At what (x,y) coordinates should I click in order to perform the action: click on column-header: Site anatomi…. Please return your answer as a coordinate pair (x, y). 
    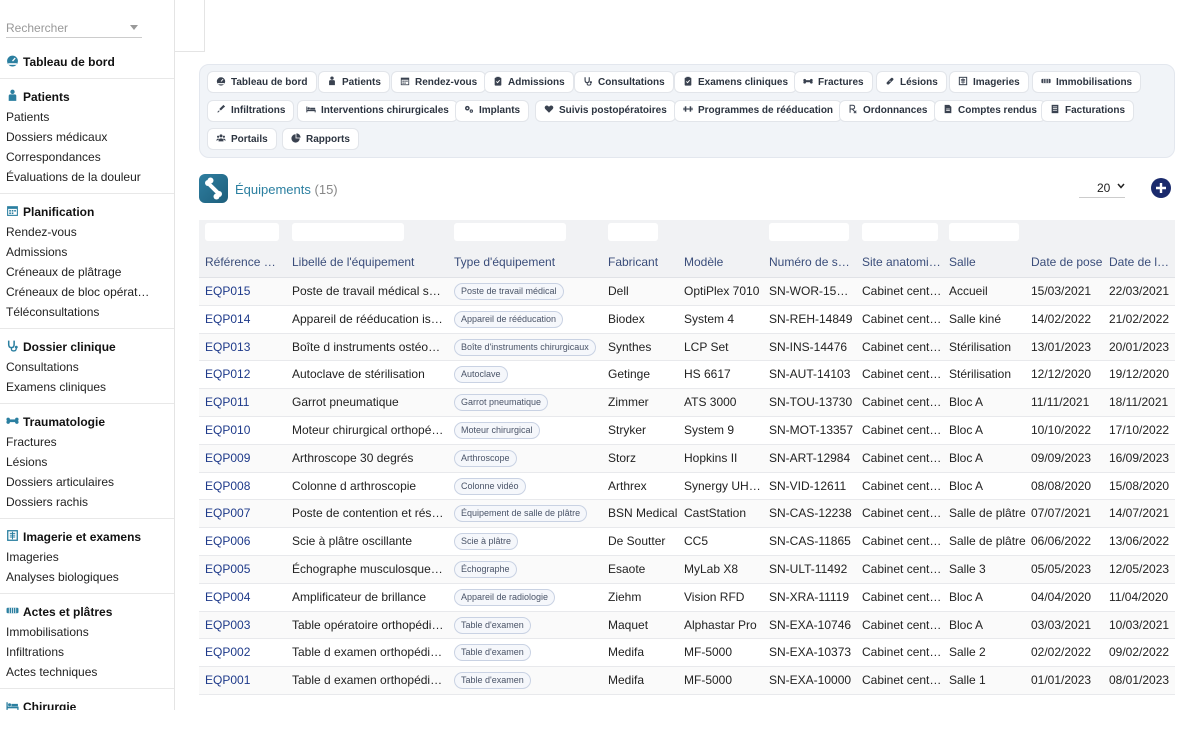
    Looking at the image, I should click on (901, 262).